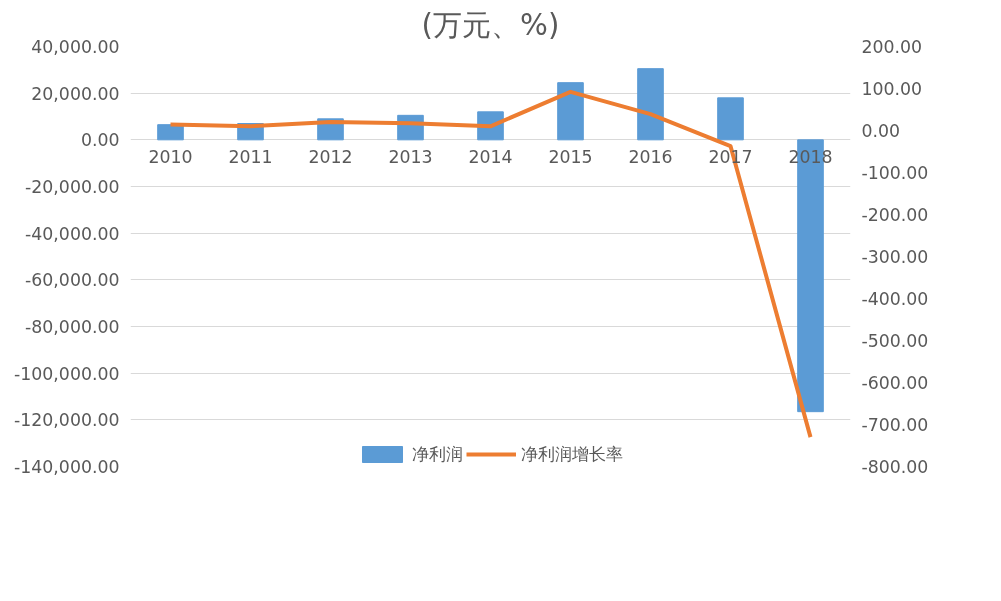  Describe the element at coordinates (72, 187) in the screenshot. I see `y-tick-label: -20,000.00` at that location.